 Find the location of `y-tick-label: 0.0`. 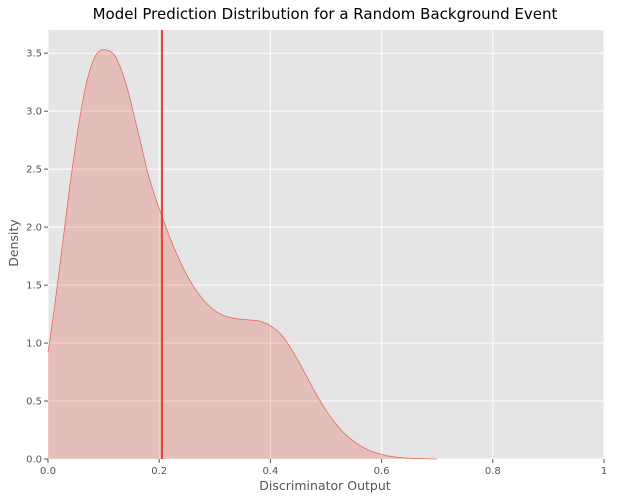

y-tick-label: 0.0 is located at coordinates (34, 460).